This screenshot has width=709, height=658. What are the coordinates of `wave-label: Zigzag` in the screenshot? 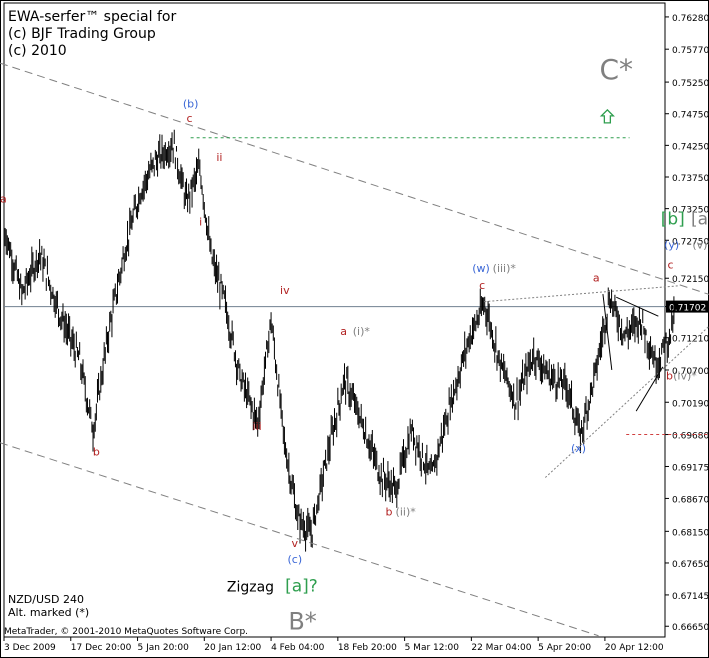 It's located at (250, 587).